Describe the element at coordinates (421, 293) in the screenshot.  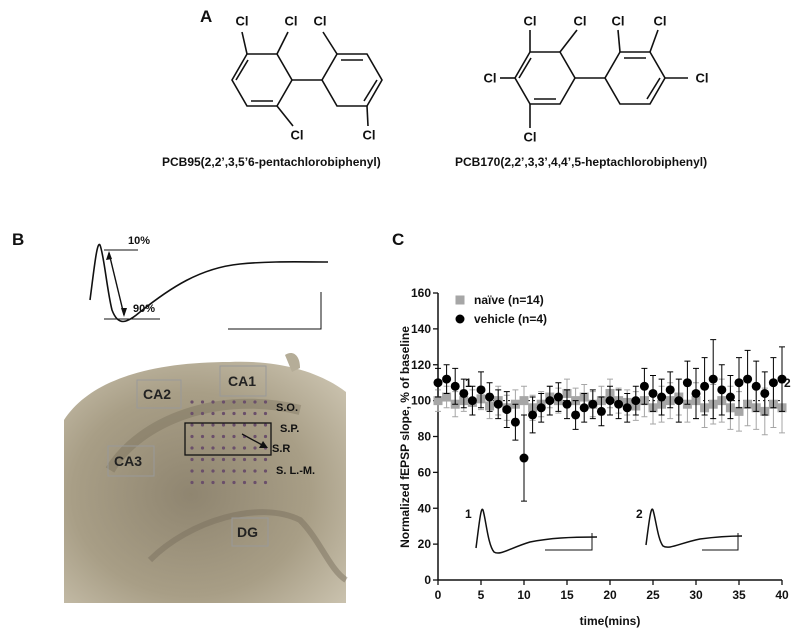
I see `y-tick-label: 160` at that location.